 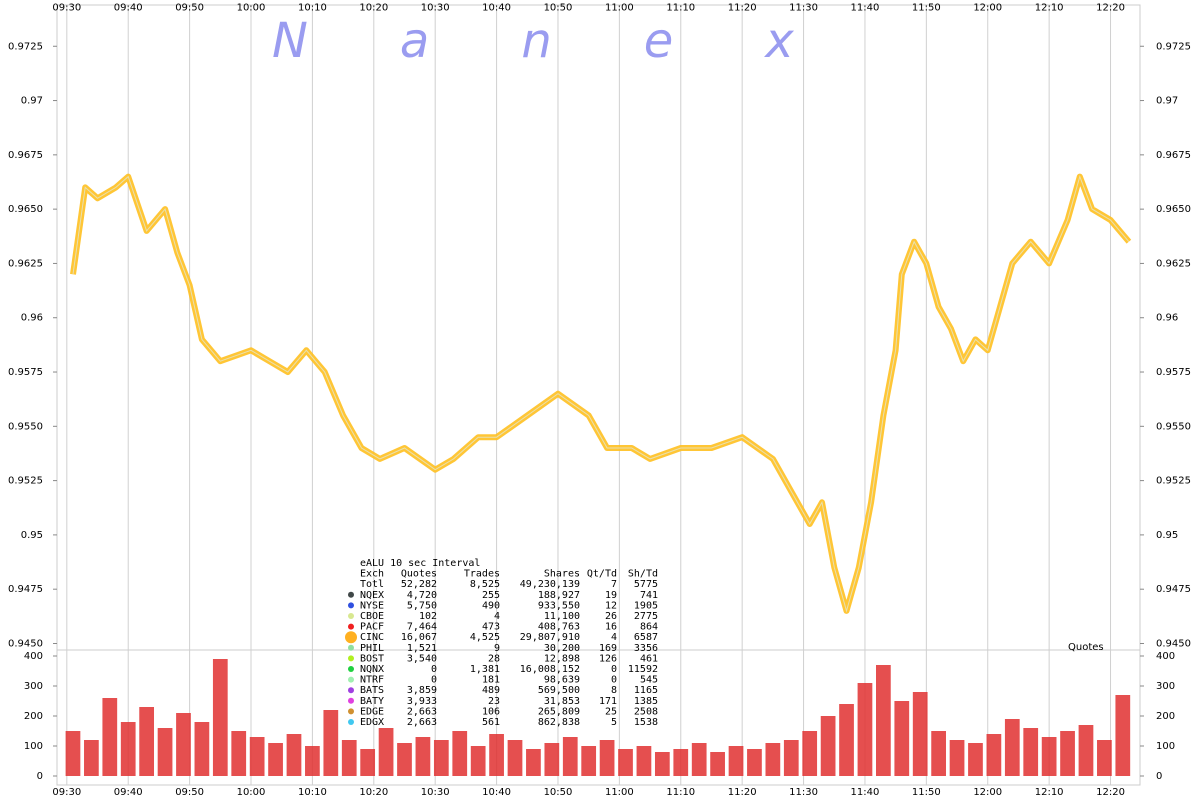 What do you see at coordinates (372, 595) in the screenshot?
I see `table-cell: NQEX` at bounding box center [372, 595].